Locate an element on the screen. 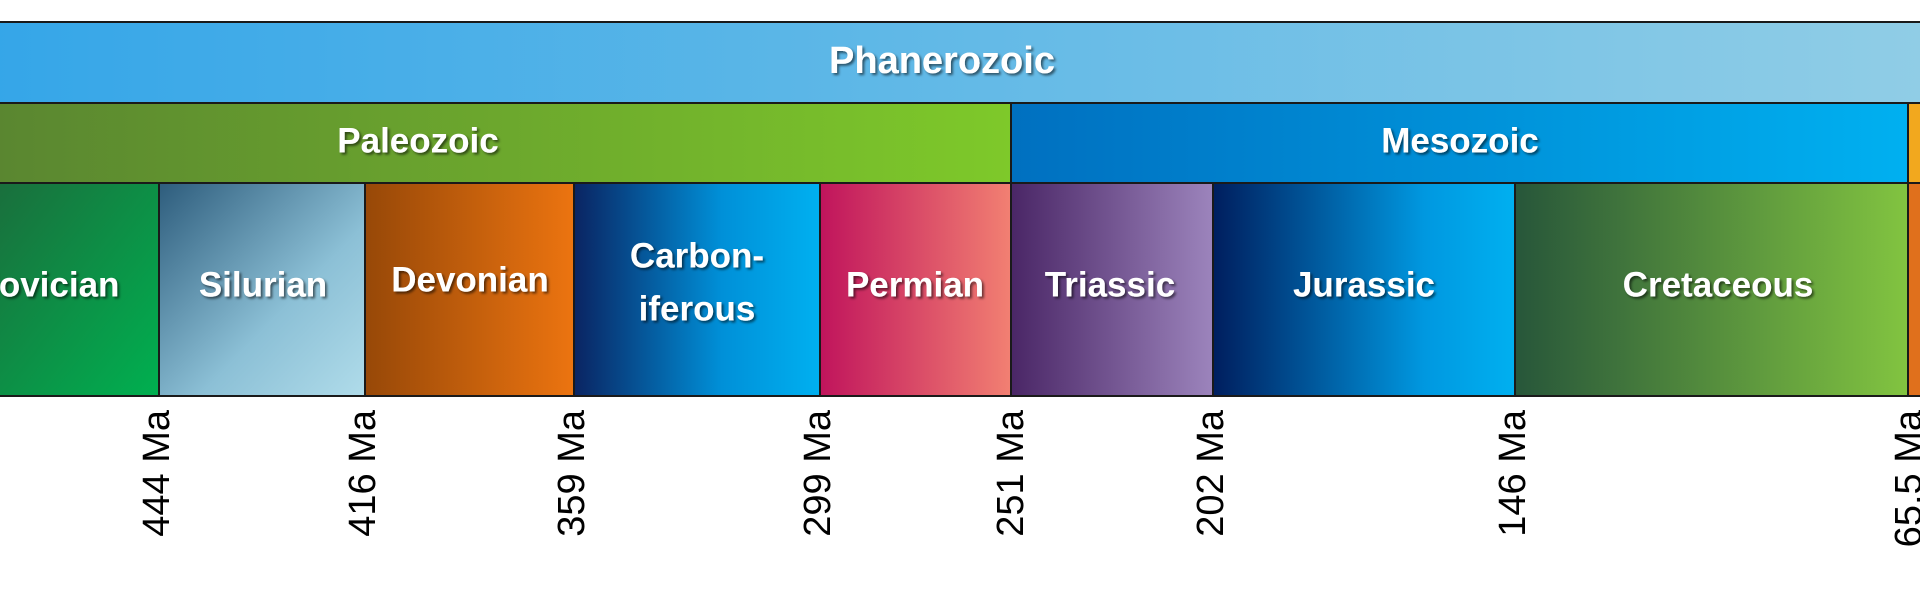  boundary-label: 359 Ma is located at coordinates (572, 473).